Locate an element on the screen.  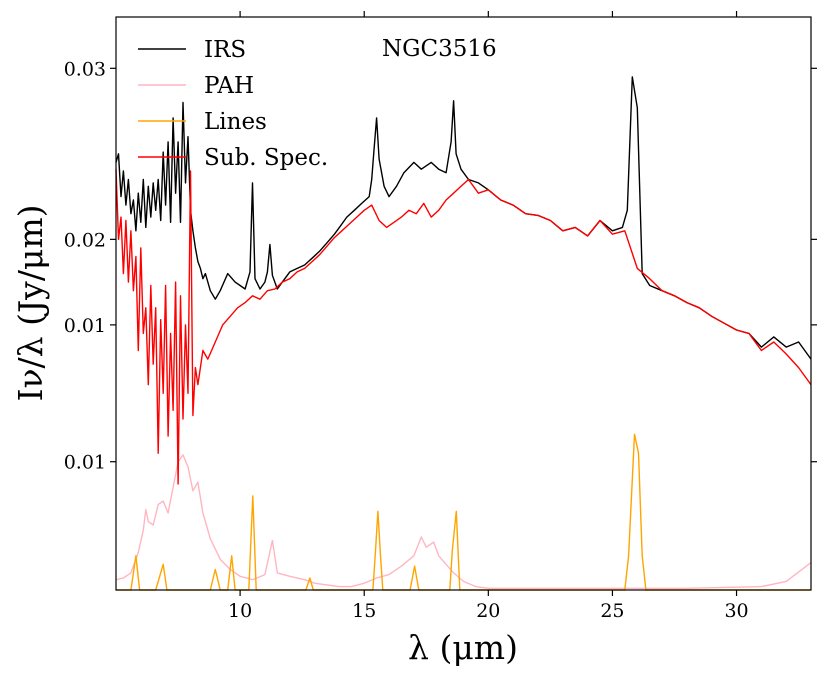
x-tick-label: 30 is located at coordinates (736, 611).